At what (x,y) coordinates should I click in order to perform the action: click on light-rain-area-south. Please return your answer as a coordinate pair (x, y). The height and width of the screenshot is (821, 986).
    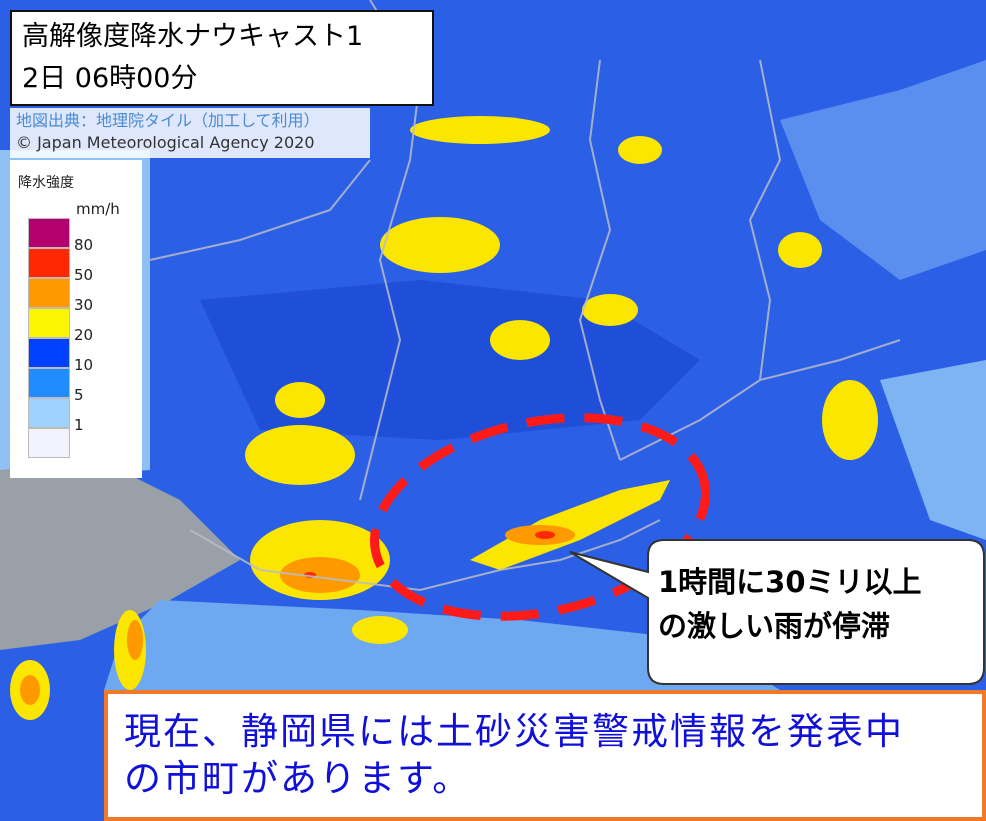
    Looking at the image, I should click on (442, 645).